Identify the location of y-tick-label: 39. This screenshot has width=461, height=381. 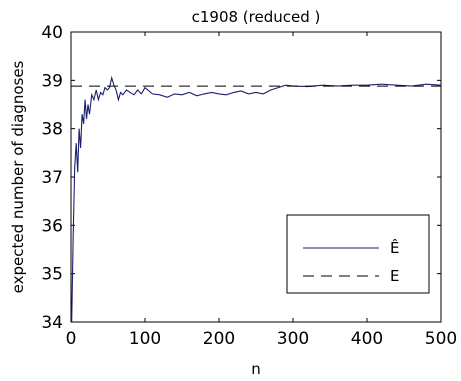
(52, 81).